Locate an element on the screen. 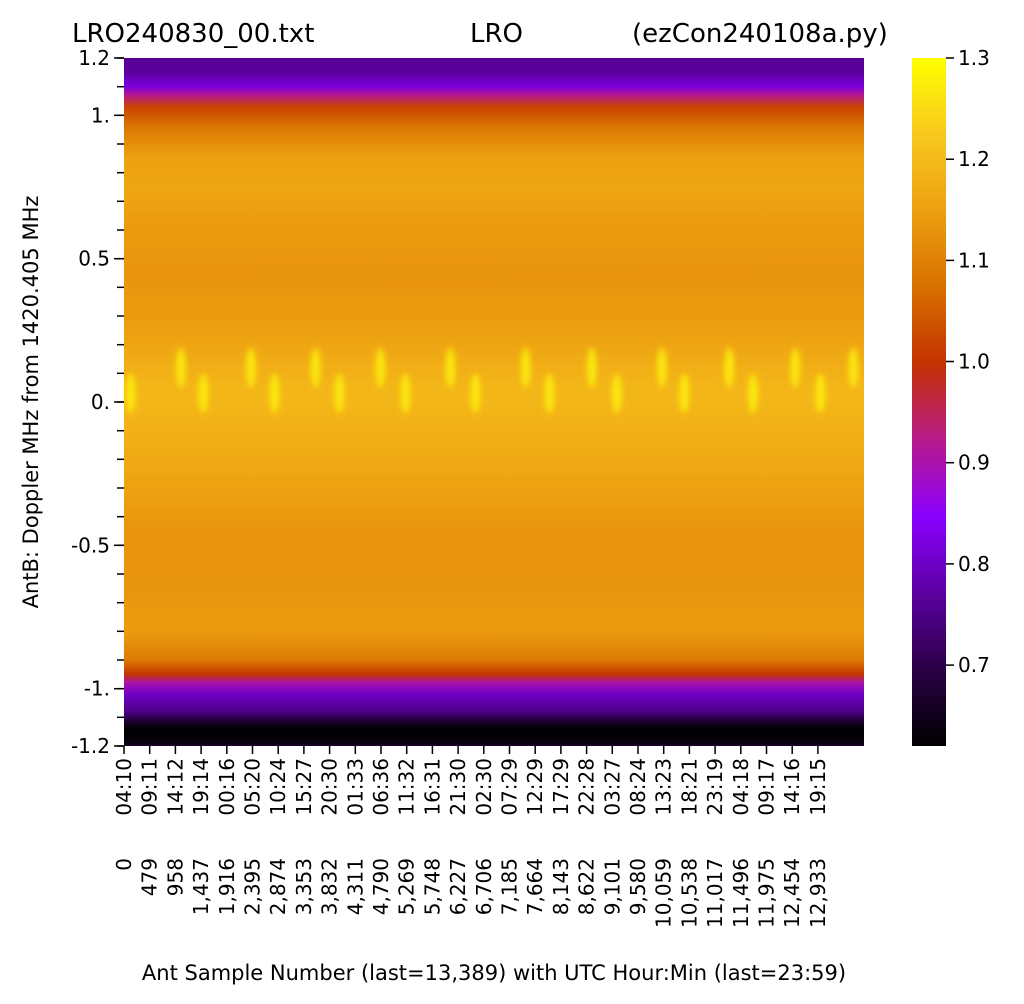 Image resolution: width=1024 pixels, height=1004 pixels. x-tick-label-sample: 10,538 is located at coordinates (689, 893).